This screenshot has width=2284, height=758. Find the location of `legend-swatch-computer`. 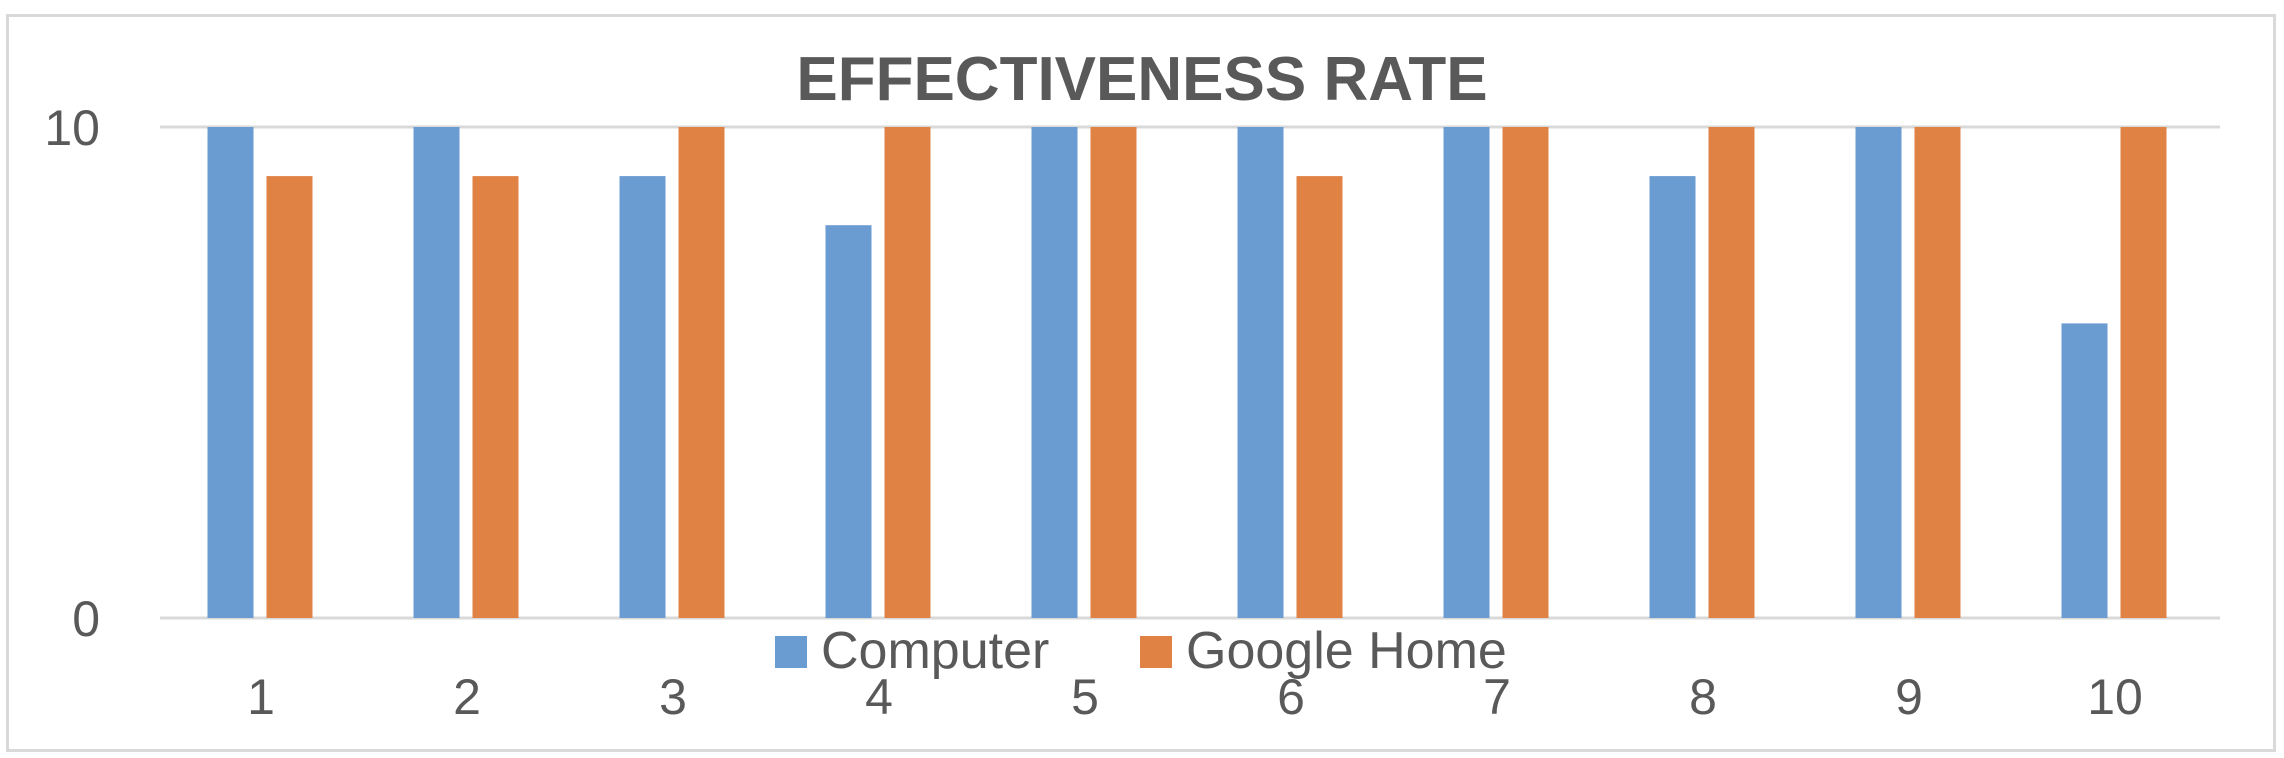

legend-swatch-computer is located at coordinates (791, 652).